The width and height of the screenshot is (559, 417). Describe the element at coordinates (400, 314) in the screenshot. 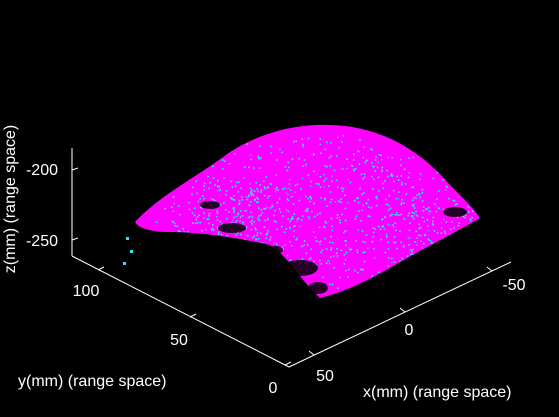

I see `x-axis-line` at that location.